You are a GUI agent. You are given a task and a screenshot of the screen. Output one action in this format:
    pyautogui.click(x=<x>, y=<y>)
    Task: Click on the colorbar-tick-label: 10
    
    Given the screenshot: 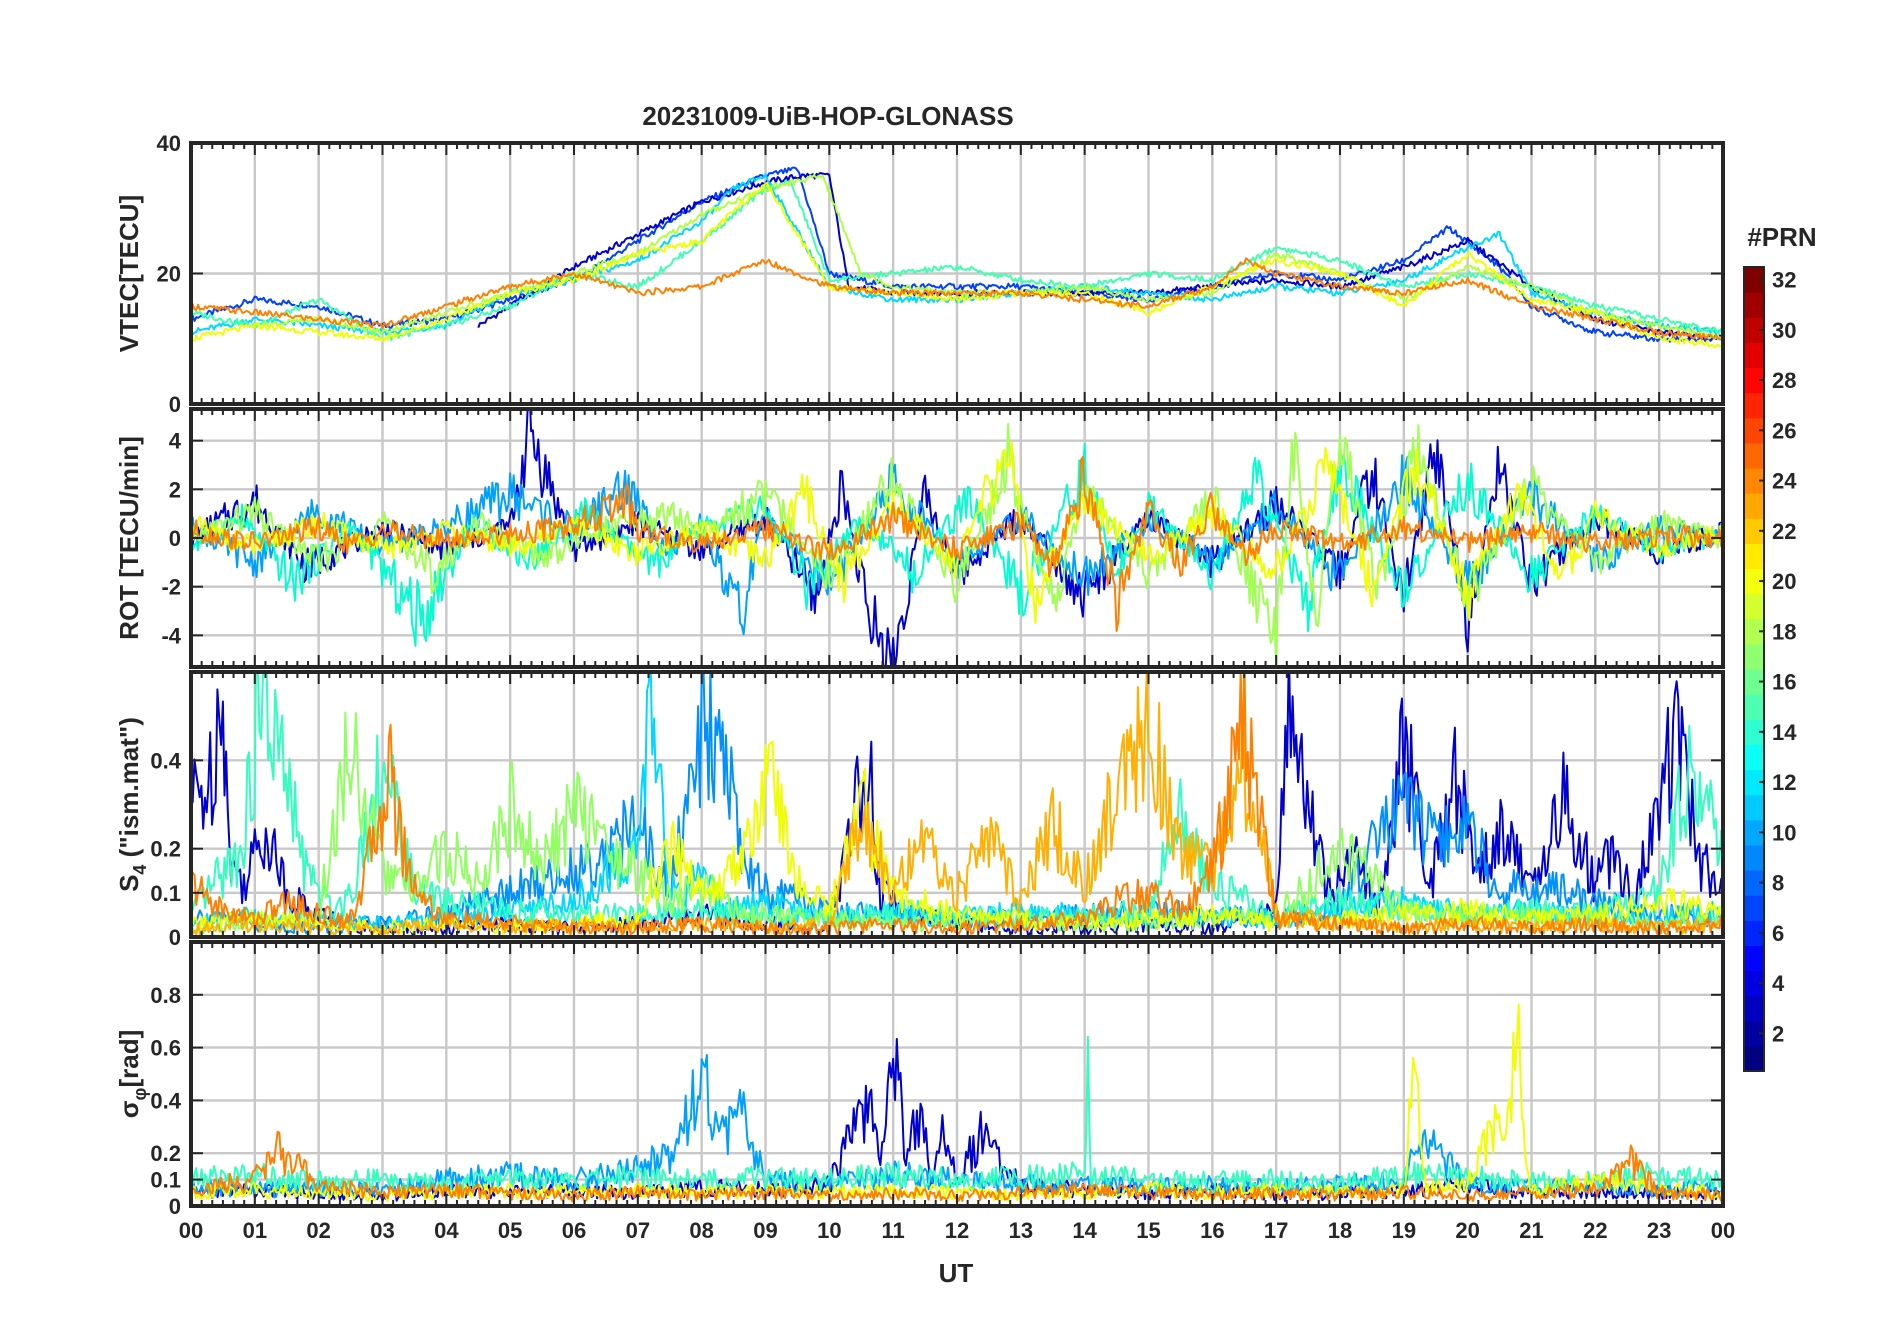 What is the action you would take?
    pyautogui.click(x=1784, y=832)
    